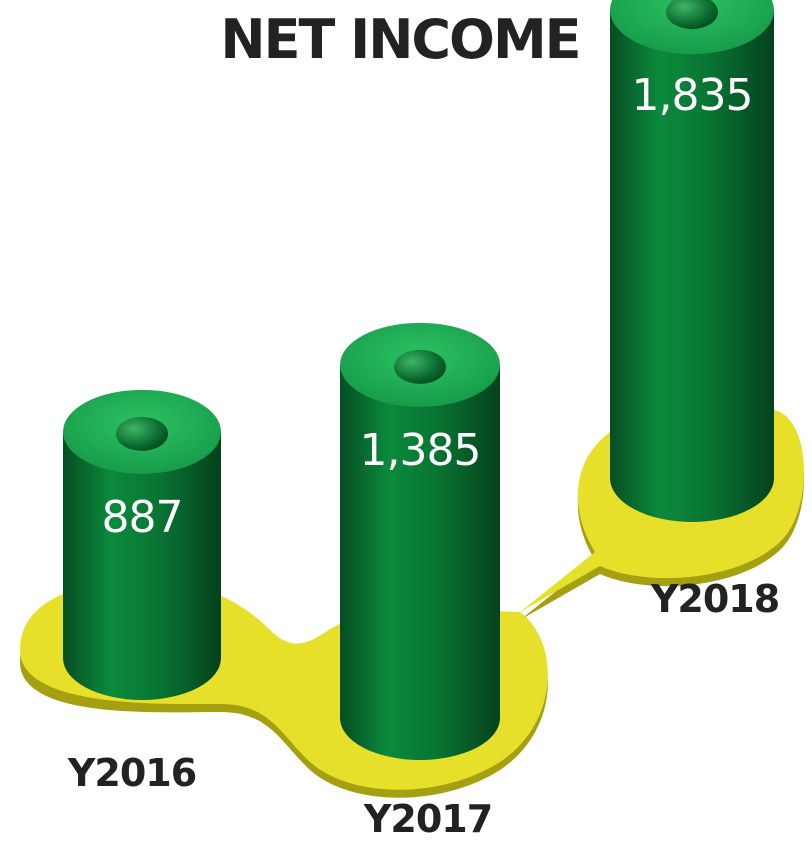  What do you see at coordinates (427, 819) in the screenshot?
I see `category-label: Y2017` at bounding box center [427, 819].